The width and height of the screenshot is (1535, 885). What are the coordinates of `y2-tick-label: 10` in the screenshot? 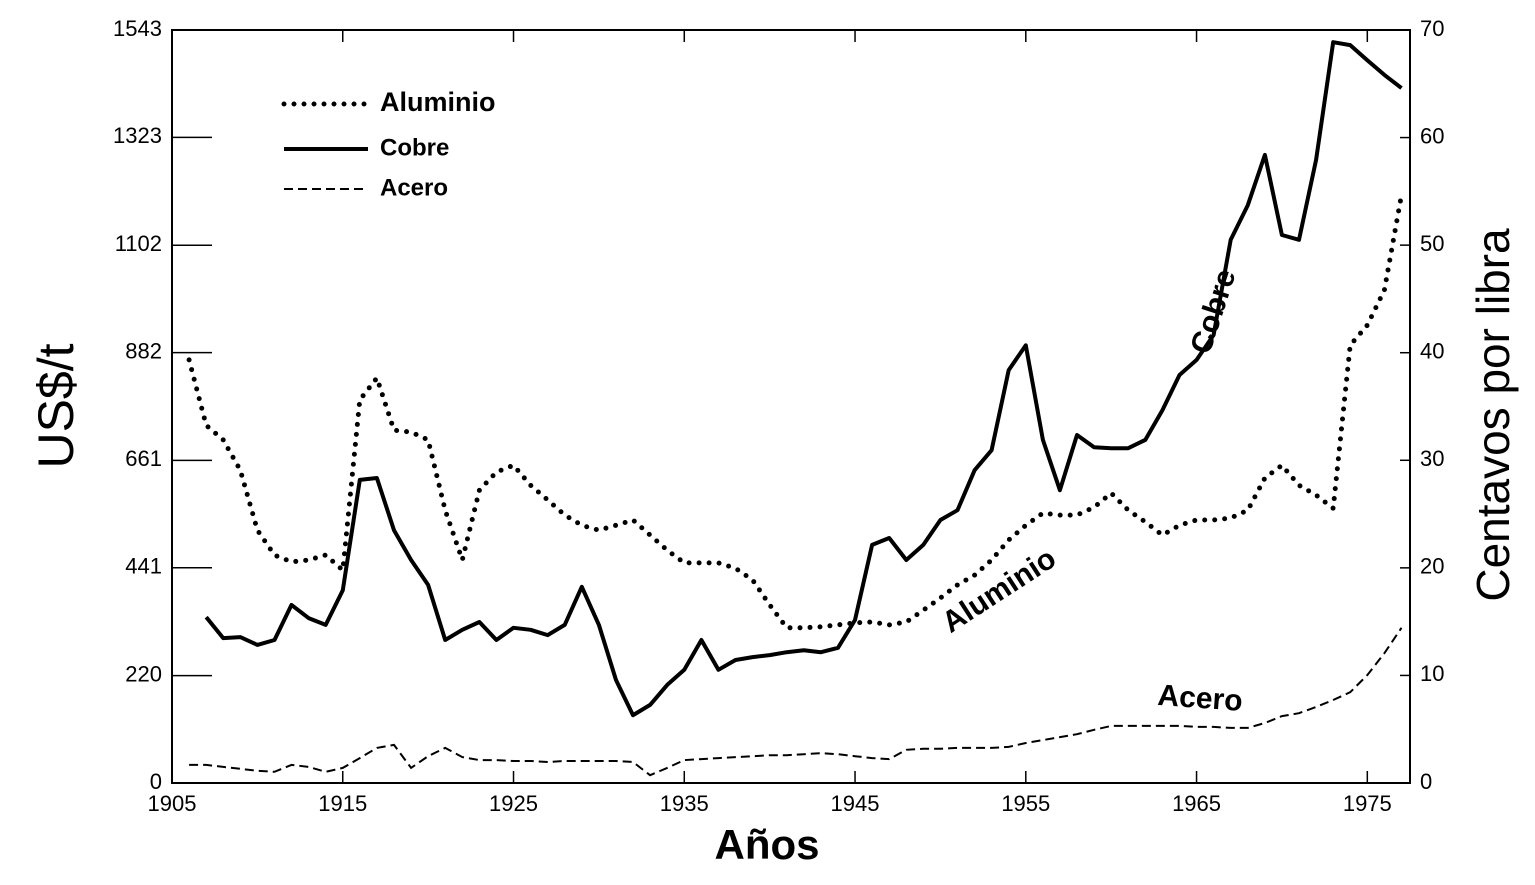 It's located at (1432, 673).